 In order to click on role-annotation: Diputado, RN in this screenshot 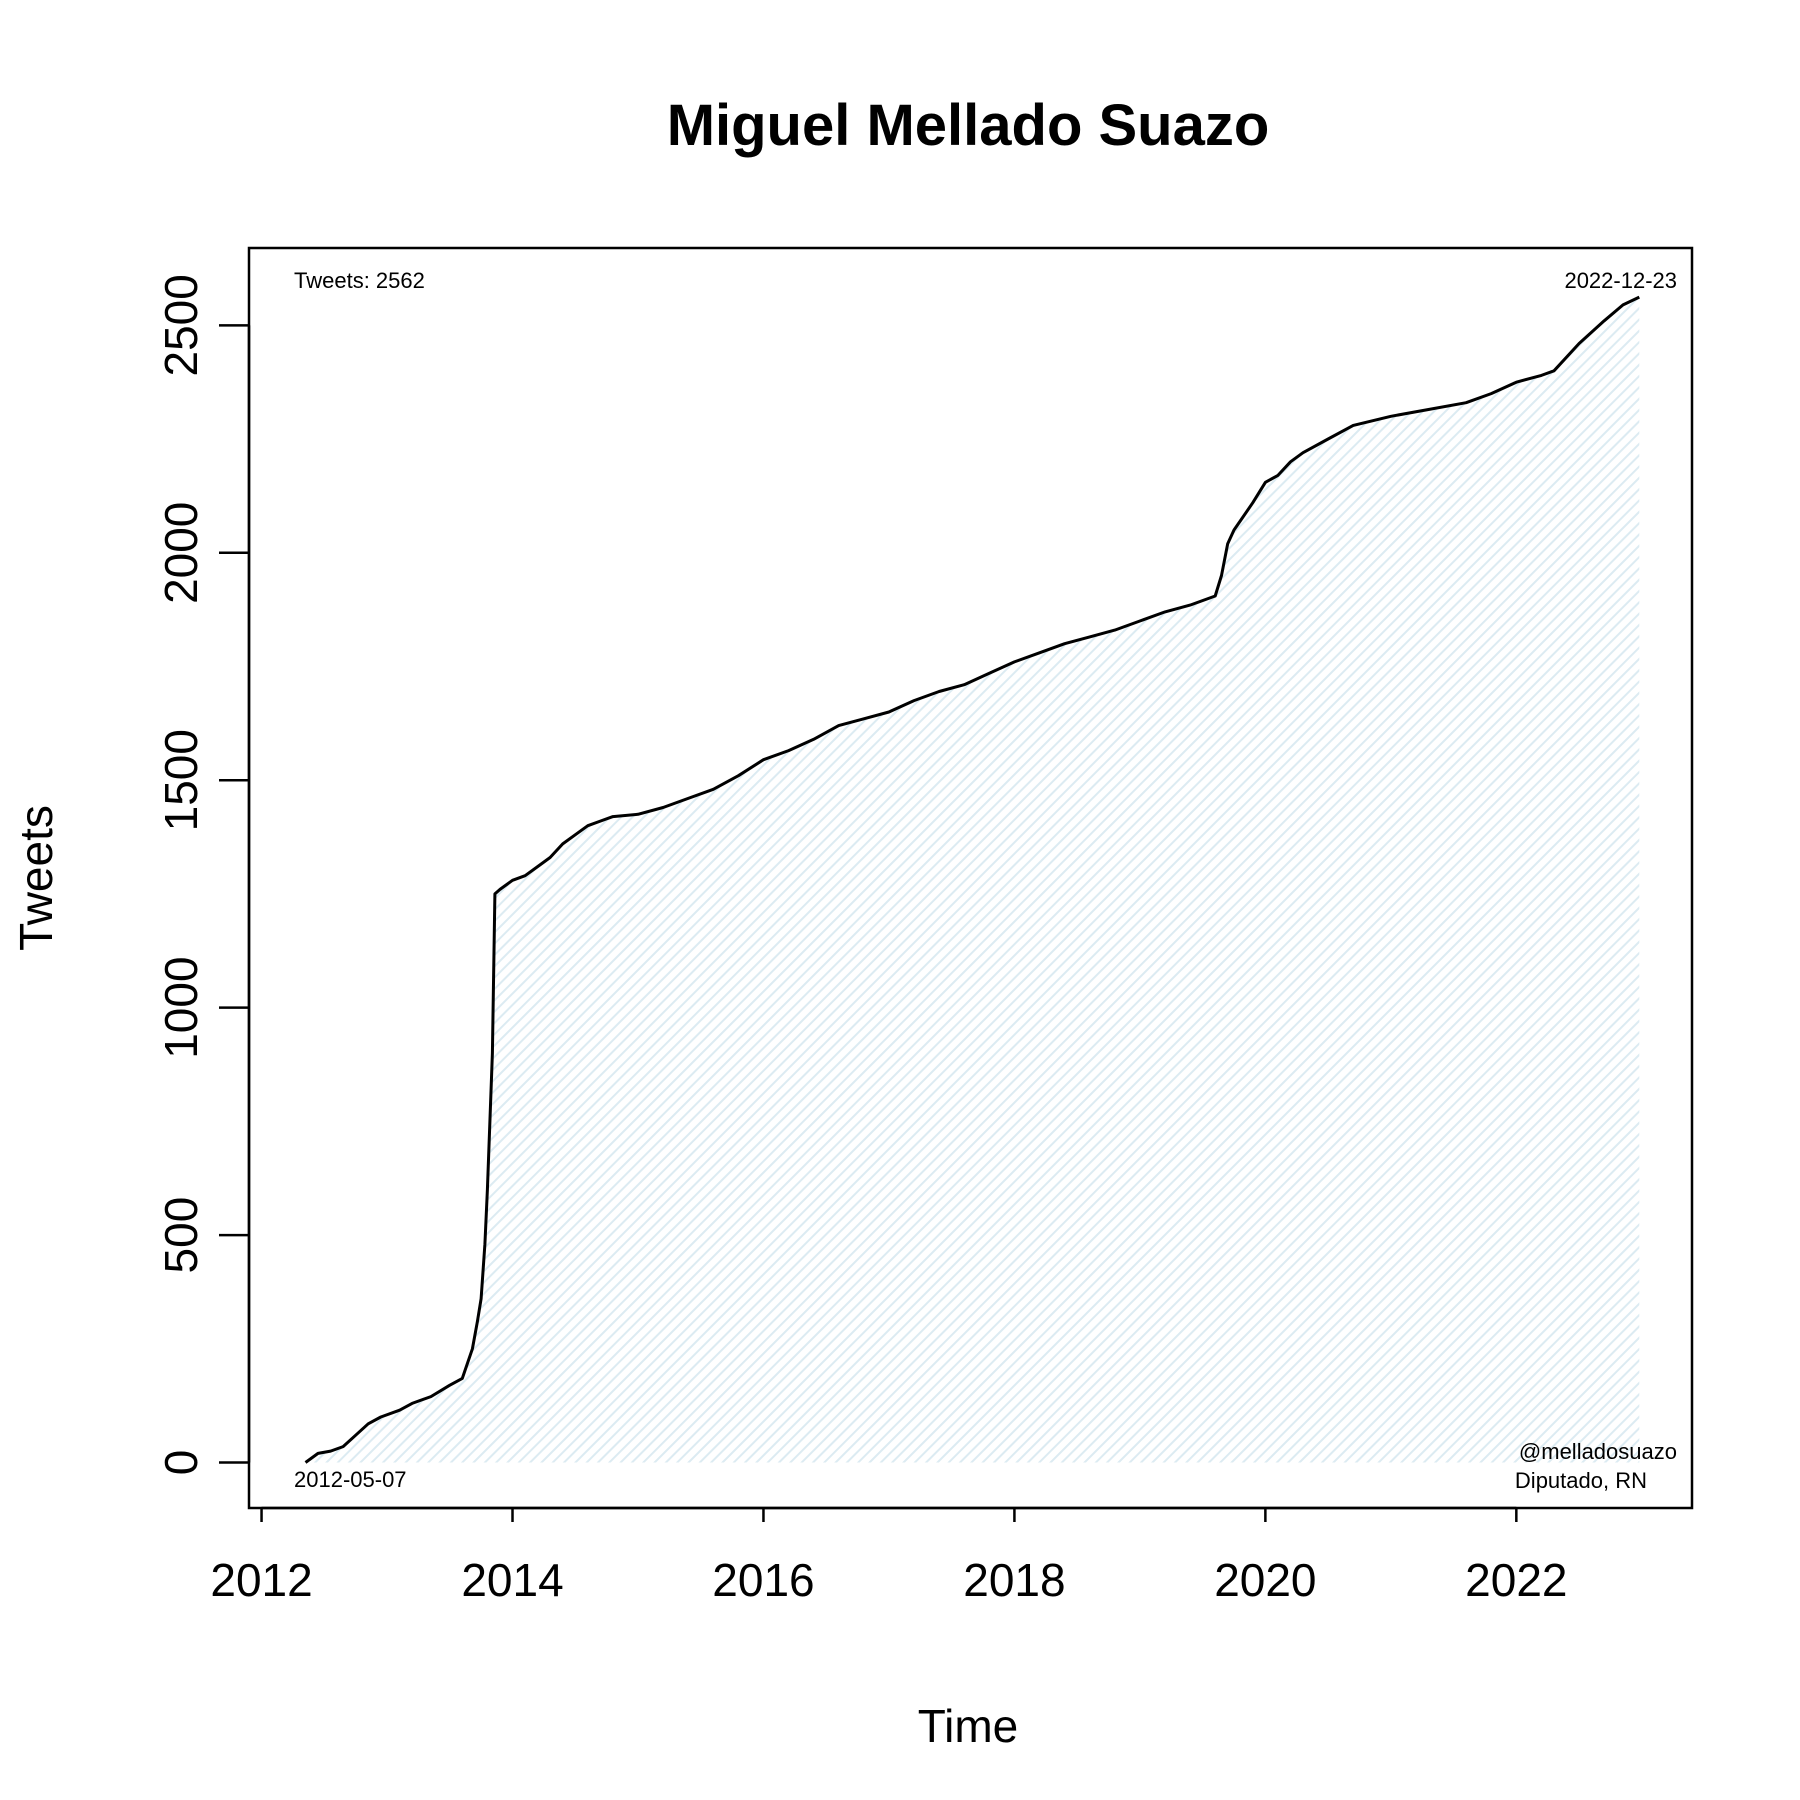, I will do `click(1581, 1480)`.